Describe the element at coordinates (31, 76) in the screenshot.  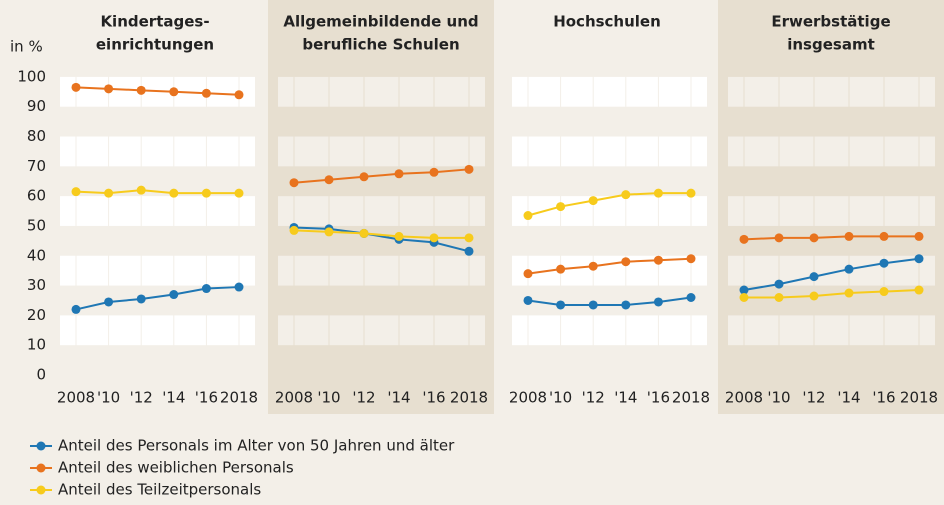
I see `y-tick-label: 100` at that location.